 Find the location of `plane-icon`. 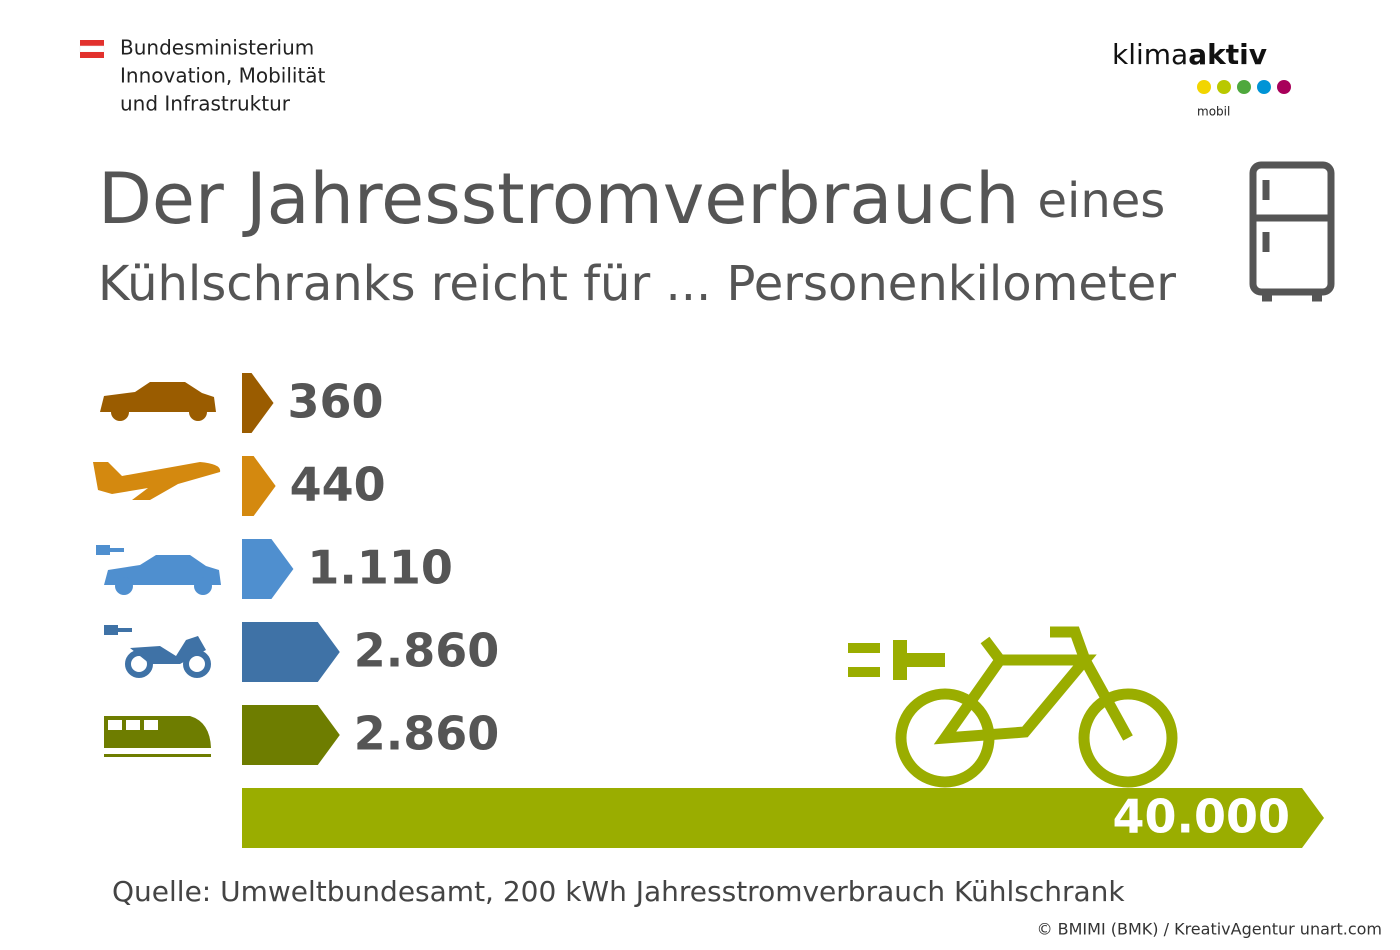

plane-icon is located at coordinates (157, 481).